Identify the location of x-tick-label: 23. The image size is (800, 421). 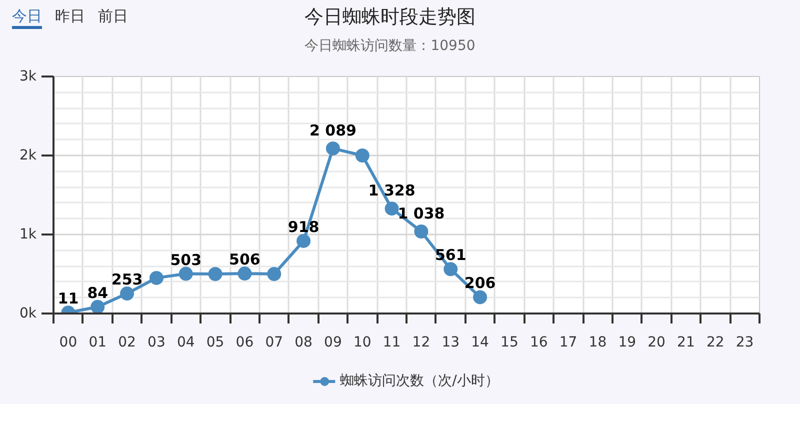
(745, 342).